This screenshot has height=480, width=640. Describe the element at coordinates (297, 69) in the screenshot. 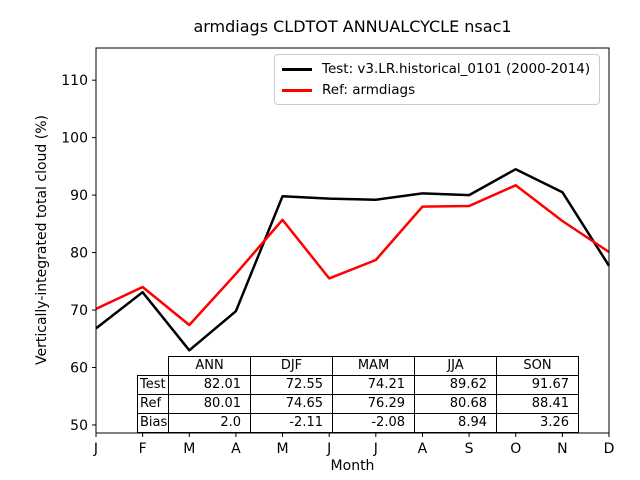

I see `test-line-swatch` at that location.